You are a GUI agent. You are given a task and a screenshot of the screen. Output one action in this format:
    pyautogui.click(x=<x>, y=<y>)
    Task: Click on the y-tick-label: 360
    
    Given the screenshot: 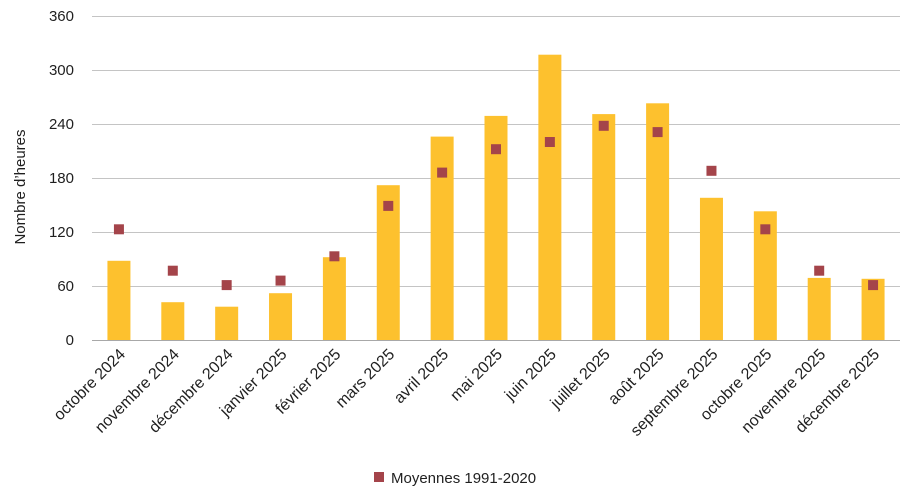 What is the action you would take?
    pyautogui.click(x=61, y=16)
    